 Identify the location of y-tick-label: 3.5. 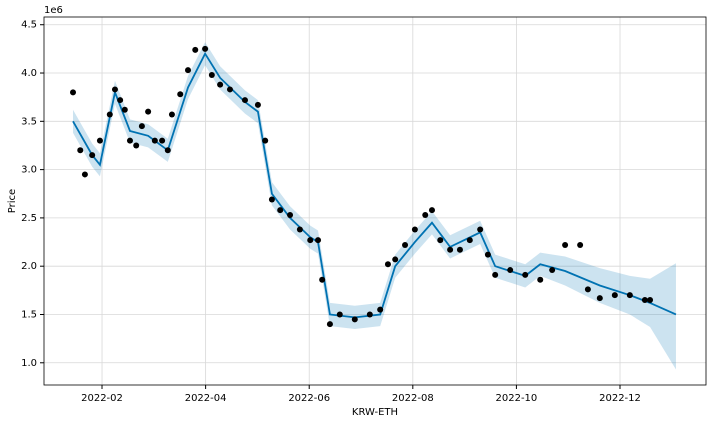
(29, 121).